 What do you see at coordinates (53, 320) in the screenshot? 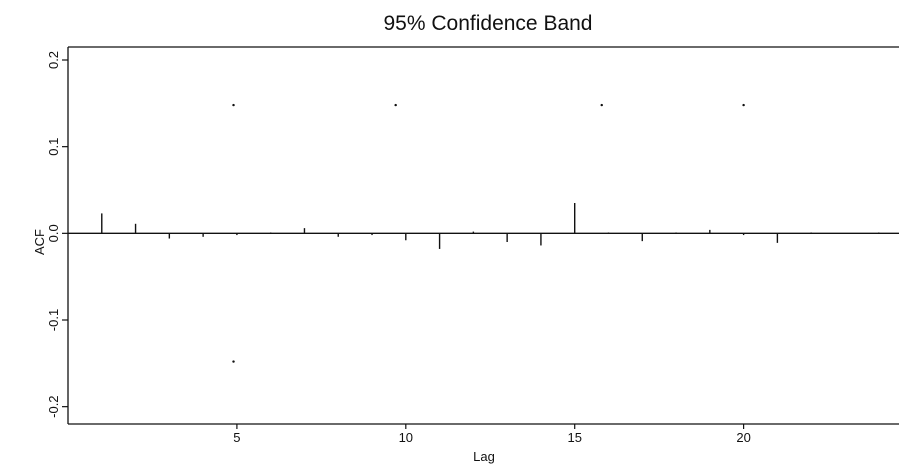
I see `y-tick-label: -0.1` at bounding box center [53, 320].